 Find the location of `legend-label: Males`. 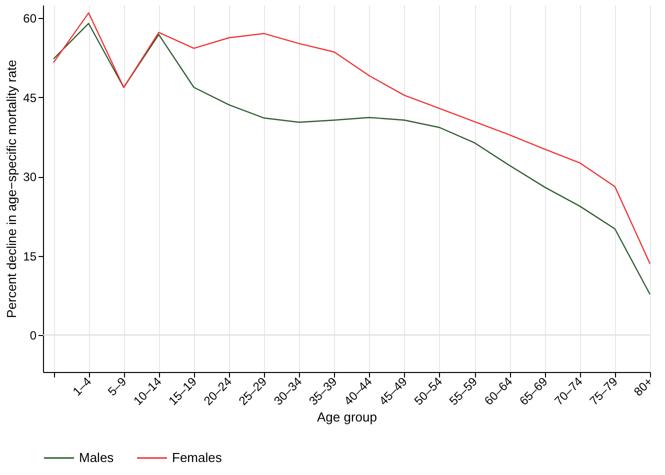

legend-label: Males is located at coordinates (96, 457).